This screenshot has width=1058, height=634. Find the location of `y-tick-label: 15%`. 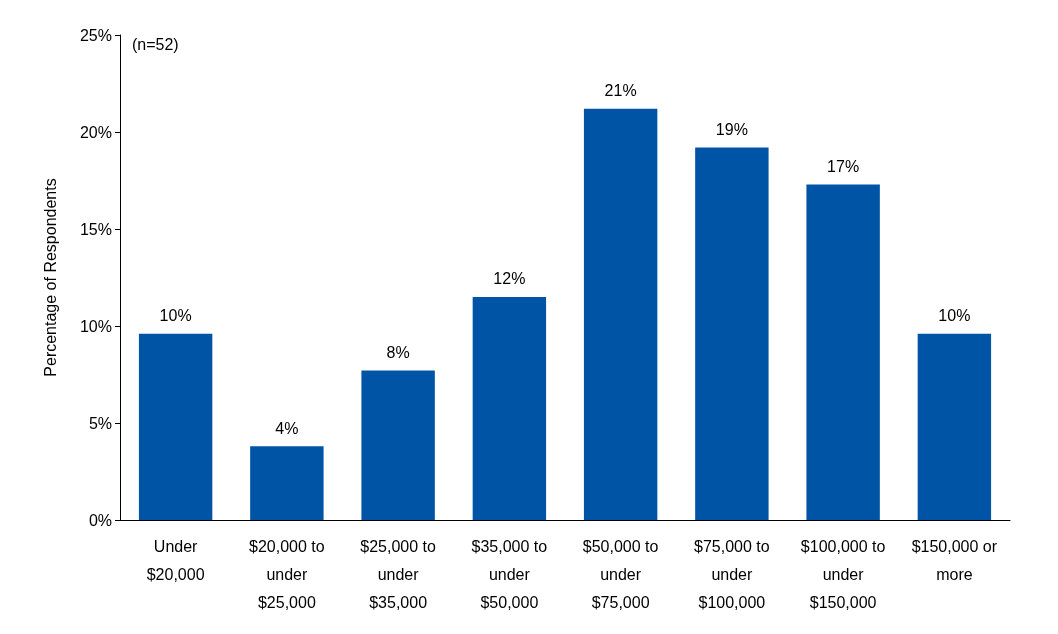

y-tick-label: 15% is located at coordinates (95, 229).